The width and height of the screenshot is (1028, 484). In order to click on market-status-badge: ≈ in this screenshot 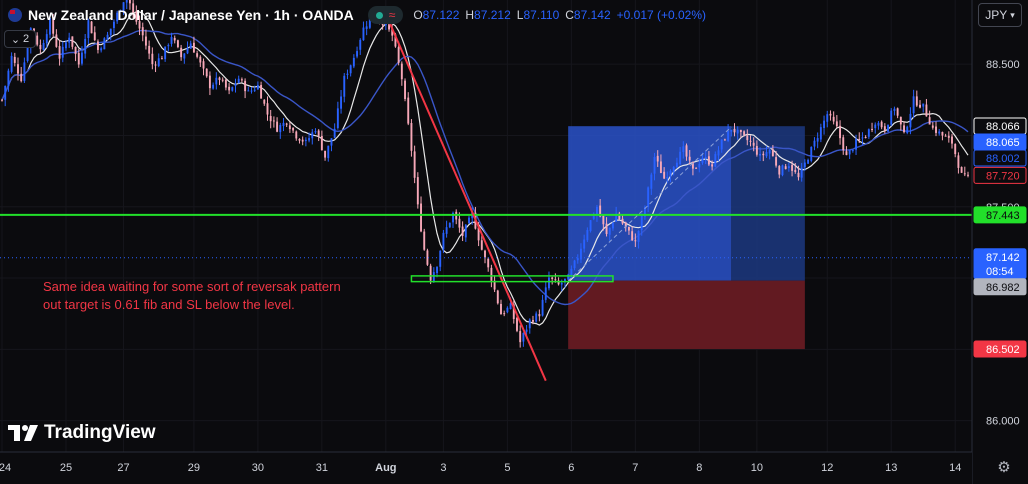, I will do `click(385, 15)`.